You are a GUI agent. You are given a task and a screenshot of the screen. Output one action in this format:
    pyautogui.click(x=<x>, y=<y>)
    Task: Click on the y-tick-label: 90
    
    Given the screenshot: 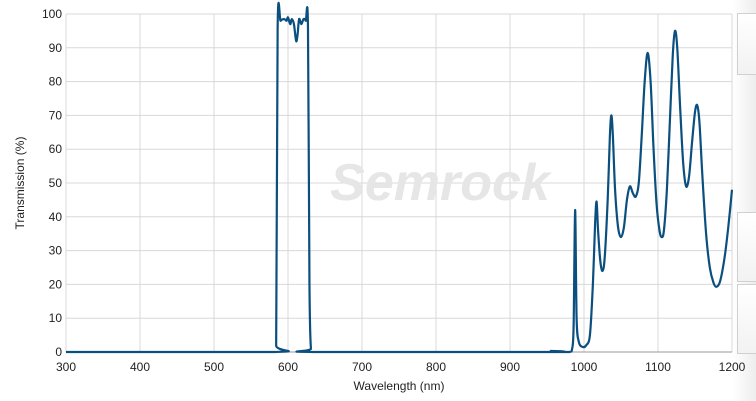 What is the action you would take?
    pyautogui.click(x=56, y=48)
    